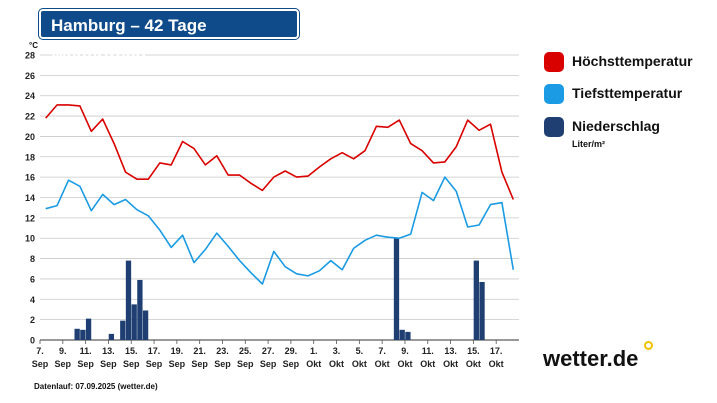  I want to click on x-tick-day: 23., so click(222, 351).